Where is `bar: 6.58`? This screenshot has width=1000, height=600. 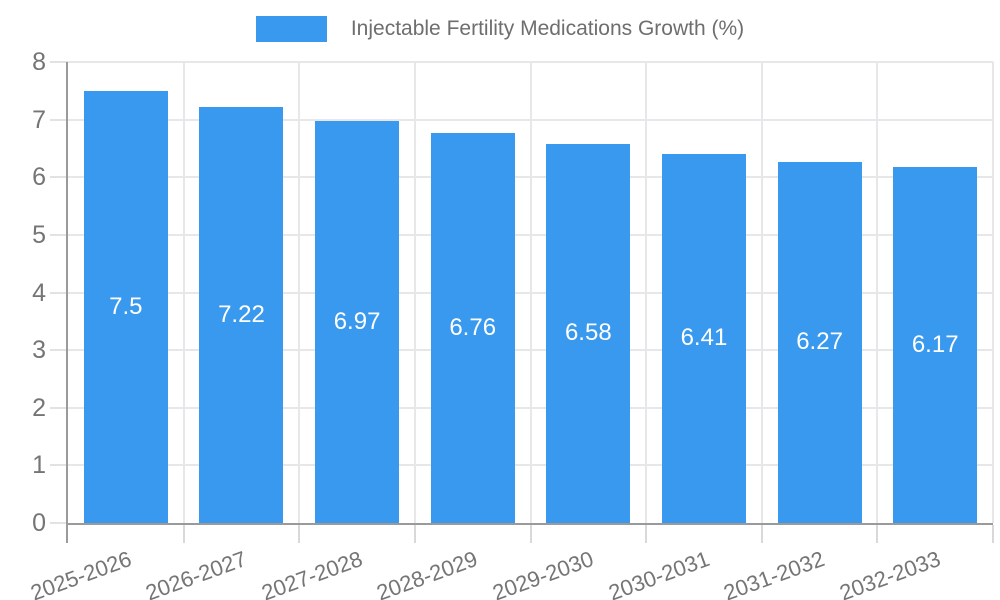
bar: 6.58 is located at coordinates (588, 333).